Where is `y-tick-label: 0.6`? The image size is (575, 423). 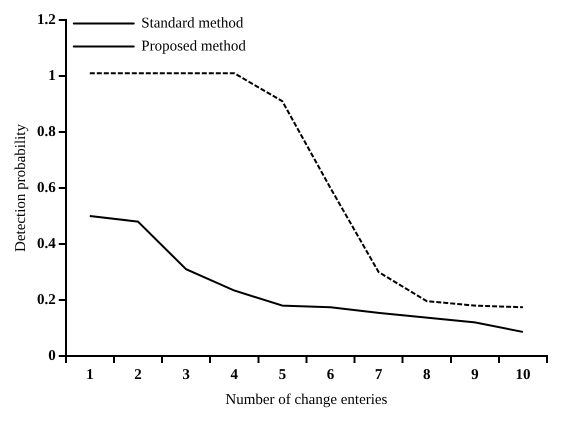 y-tick-label: 0.6 is located at coordinates (46, 188).